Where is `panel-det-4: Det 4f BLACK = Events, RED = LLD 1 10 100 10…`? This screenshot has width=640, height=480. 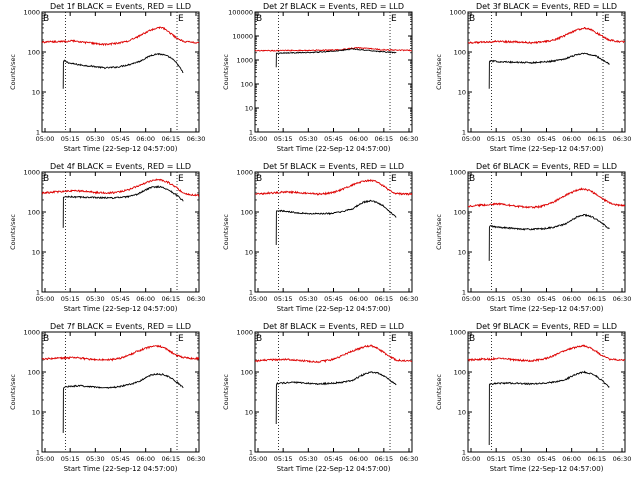 panel-det-4: Det 4f BLACK = Events, RED = LLD 1 10 100 10… is located at coordinates (107, 237).